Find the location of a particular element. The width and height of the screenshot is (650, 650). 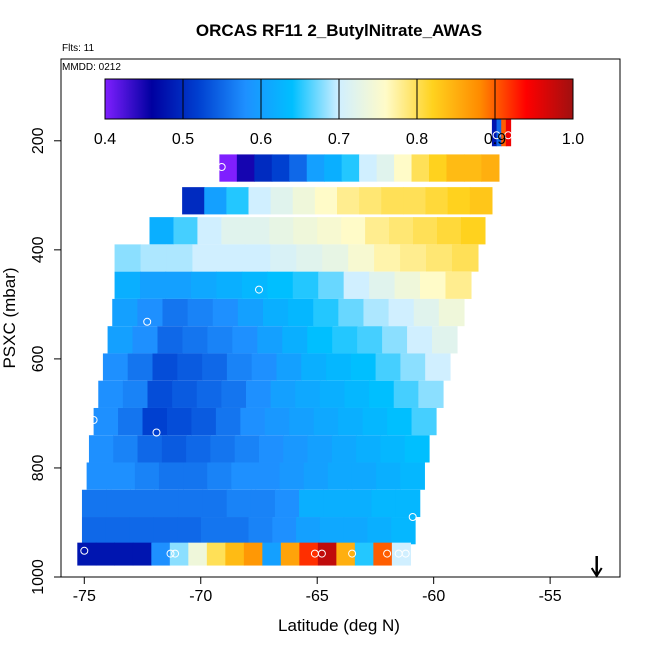

y-tick-label: 200 is located at coordinates (38, 140).